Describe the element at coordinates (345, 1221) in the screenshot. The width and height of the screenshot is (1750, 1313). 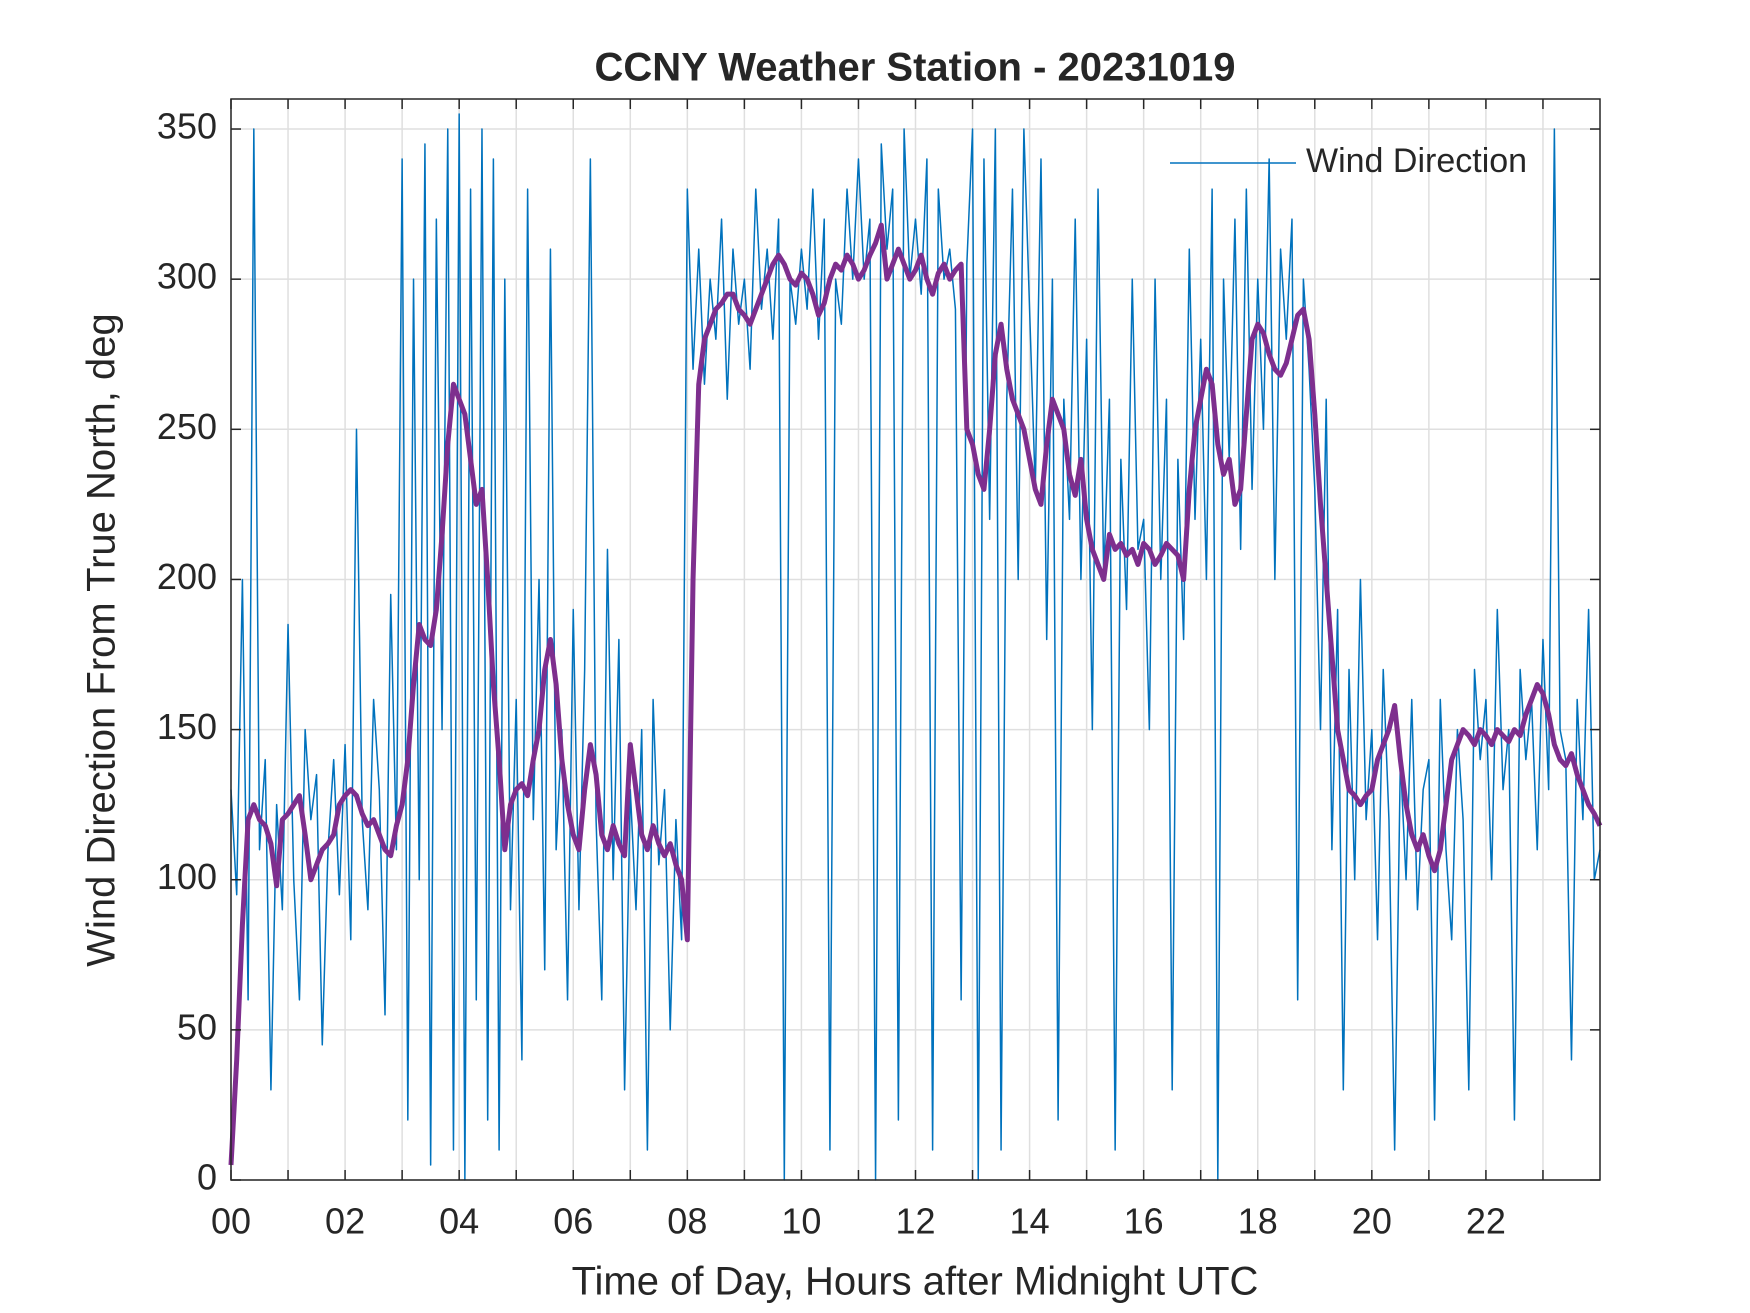
I see `x-tick-label: 02` at that location.